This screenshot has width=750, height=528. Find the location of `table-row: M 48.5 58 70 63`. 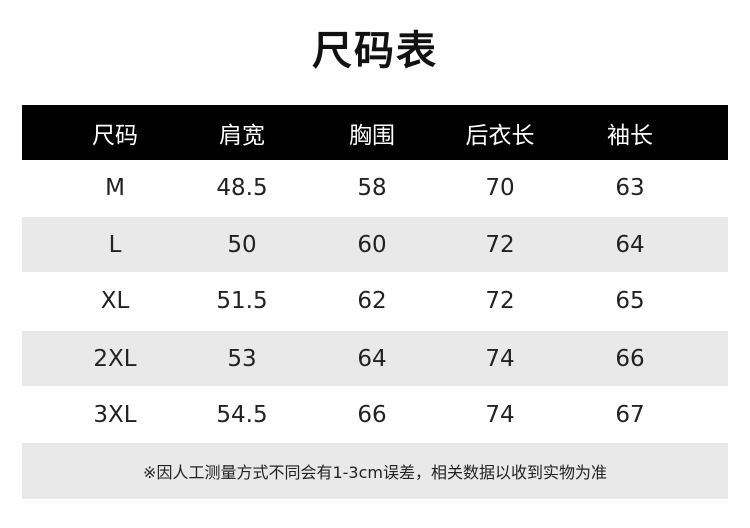

table-row: M 48.5 58 70 63 is located at coordinates (375, 188).